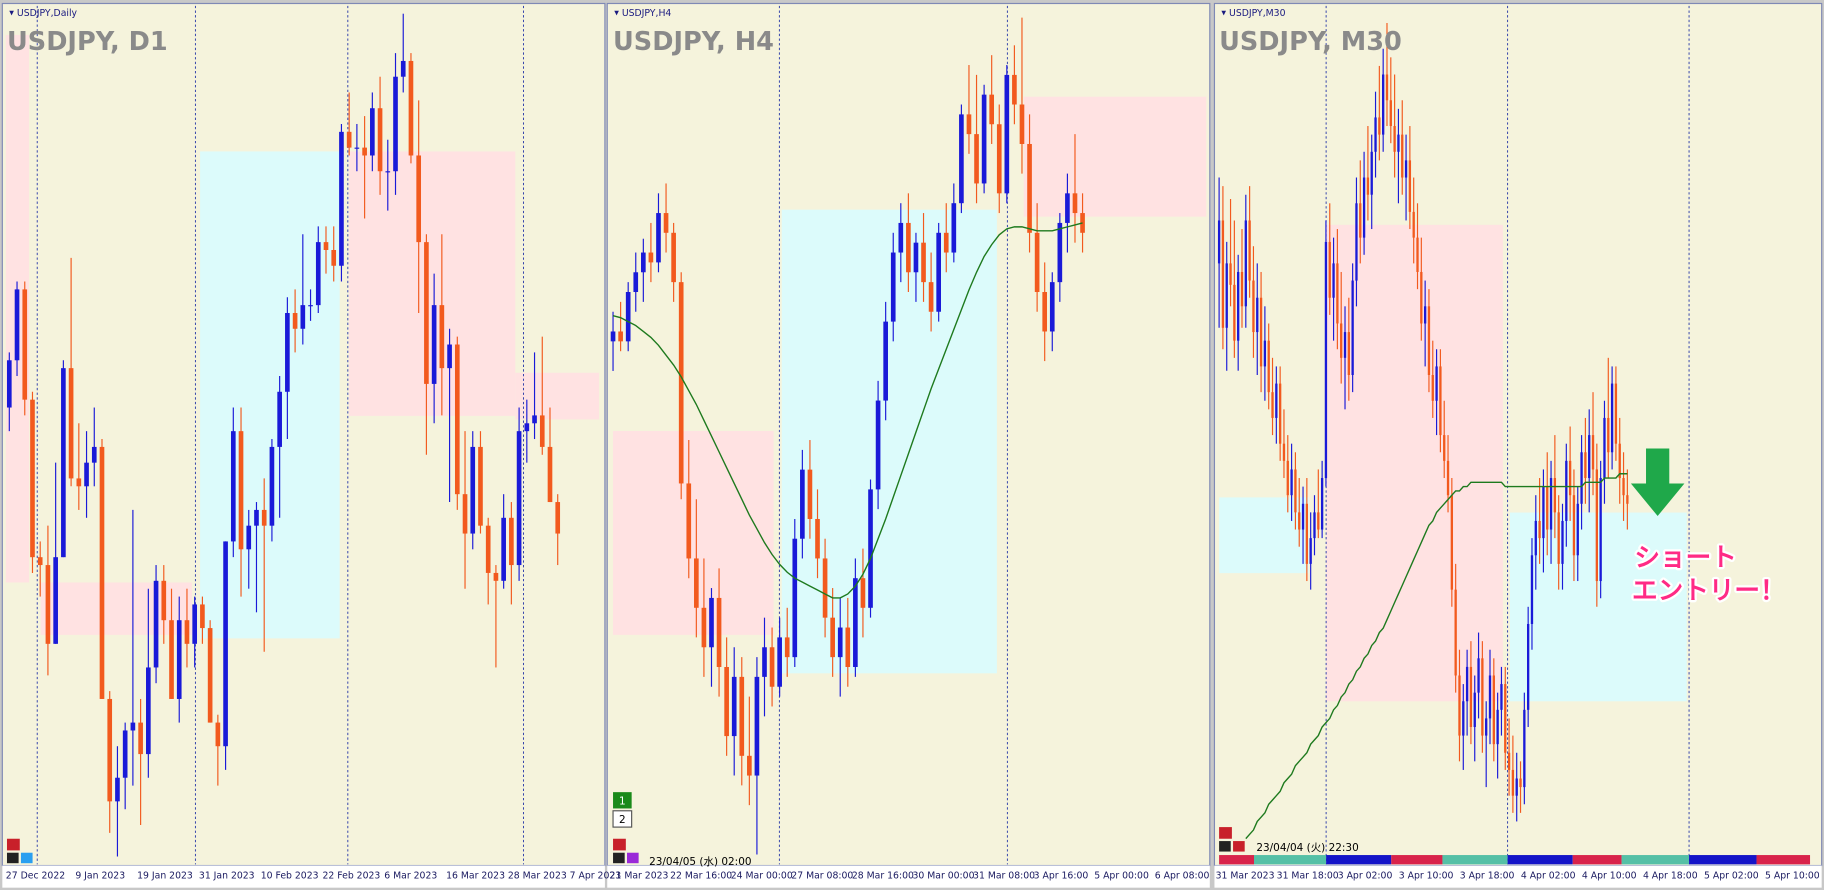 Image resolution: width=1824 pixels, height=890 pixels. I want to click on x-tick-label: 4 Apr 02:00, so click(1548, 876).